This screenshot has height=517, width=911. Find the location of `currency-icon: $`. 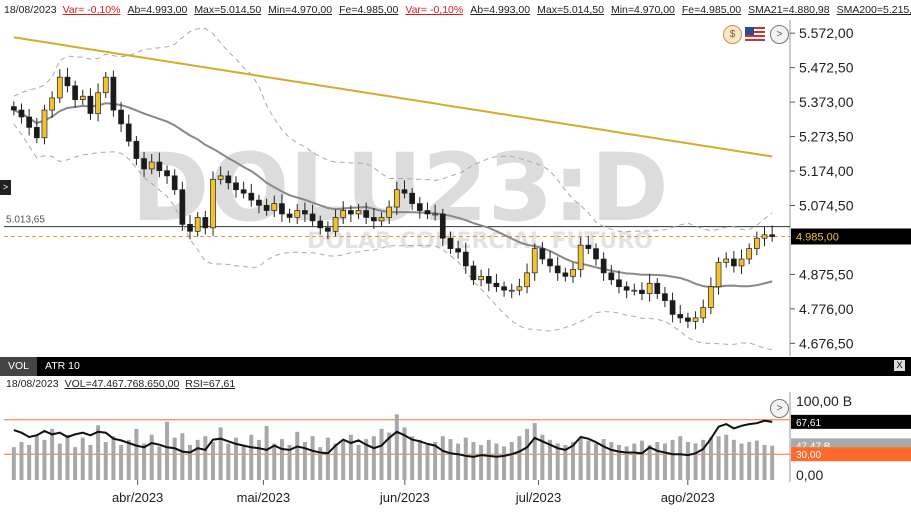

currency-icon: $ is located at coordinates (732, 34).